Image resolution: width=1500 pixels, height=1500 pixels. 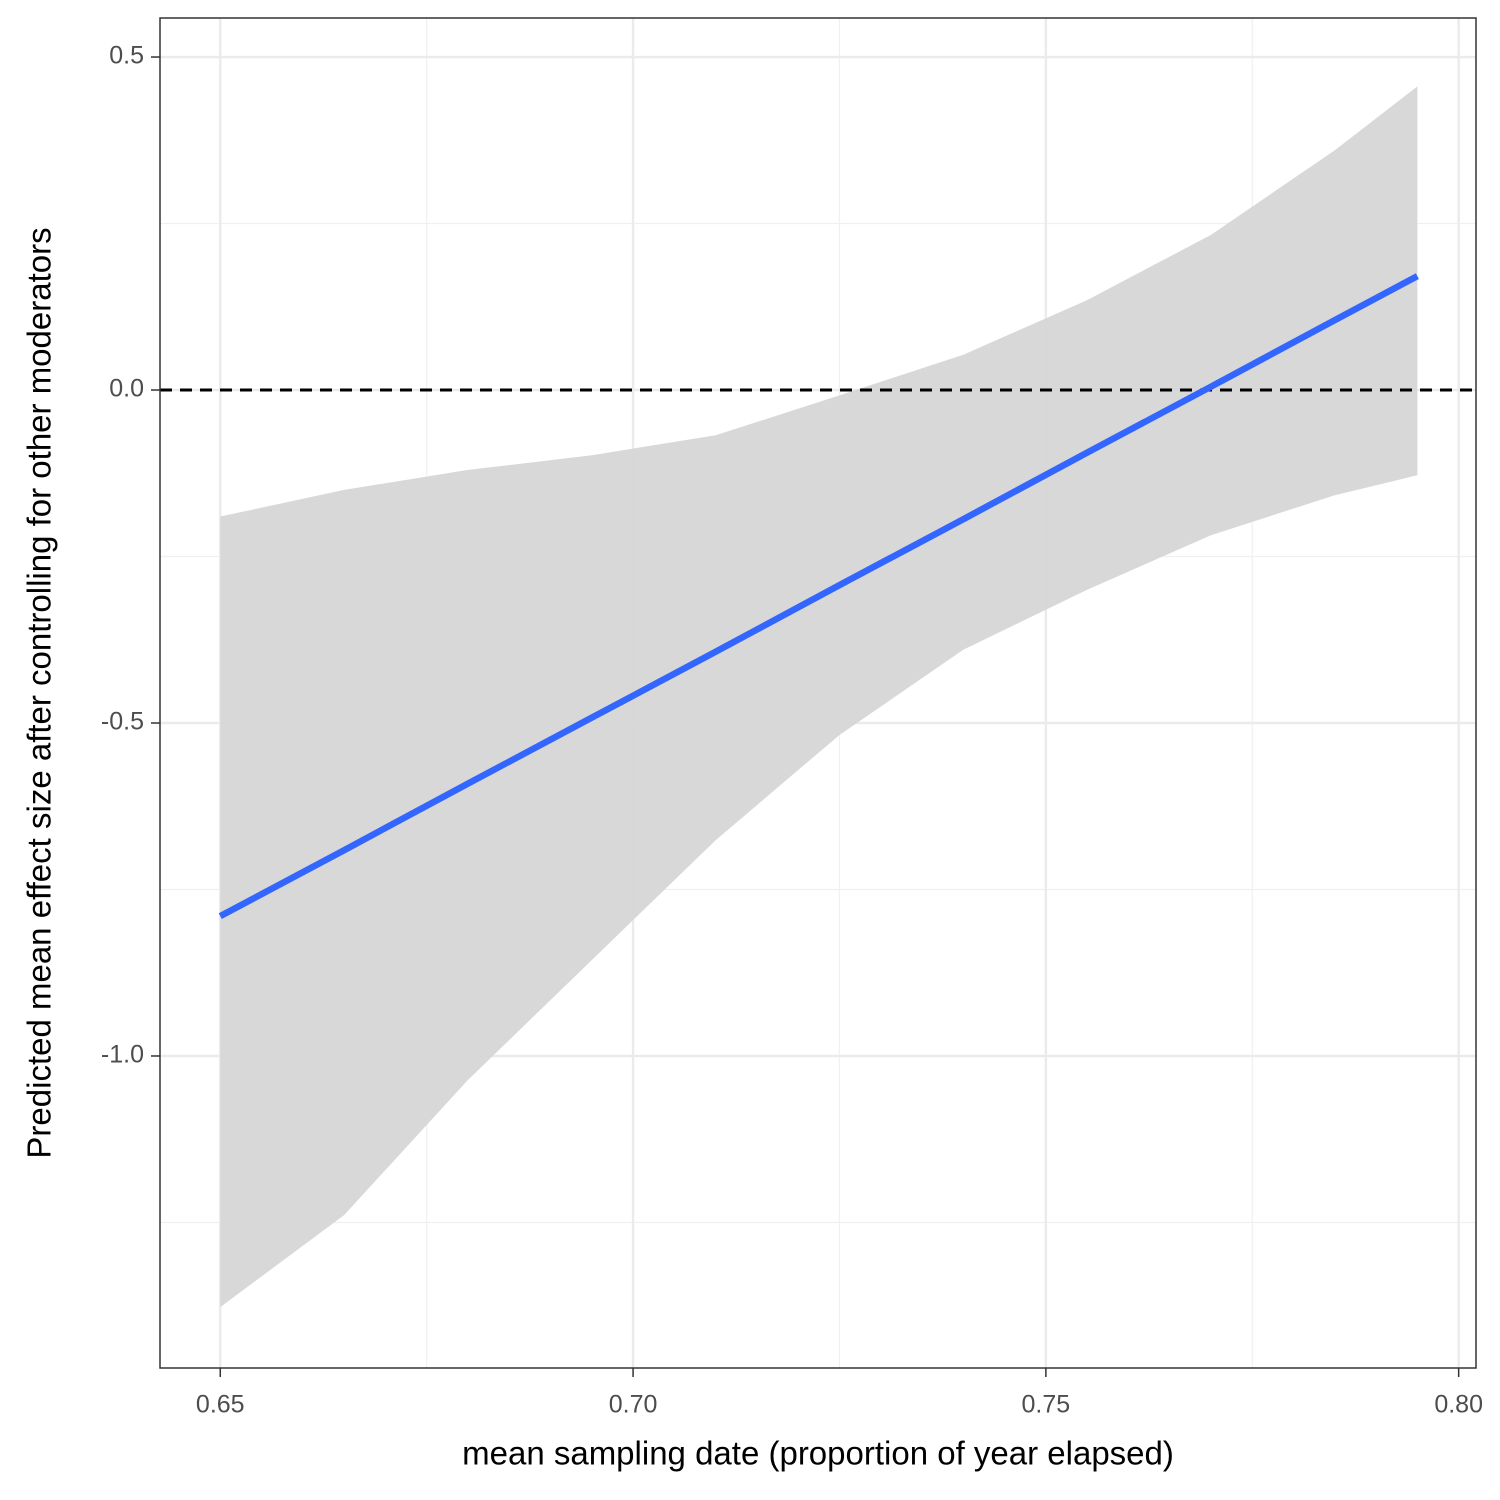 I want to click on x-tick-label: 0.65, so click(x=220, y=1405).